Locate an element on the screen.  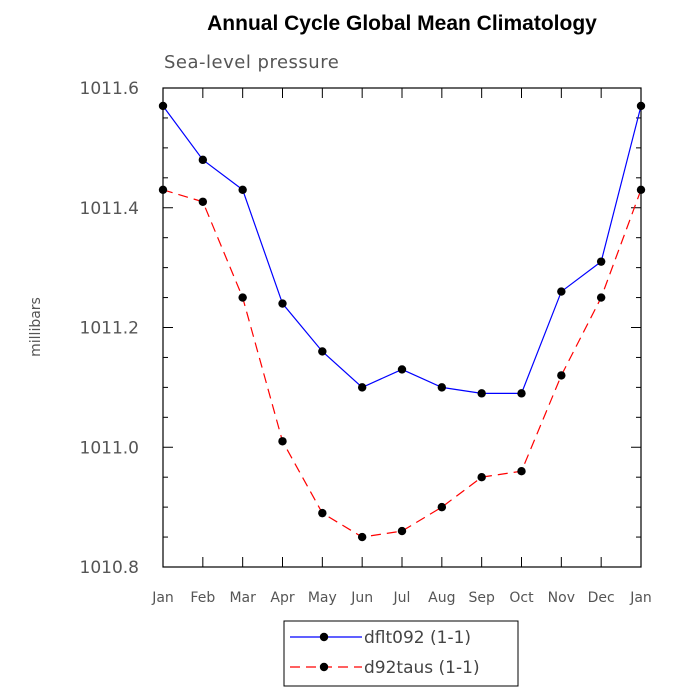
legend: dflt092 (1-1) d92taus (1-1) is located at coordinates (401, 653).